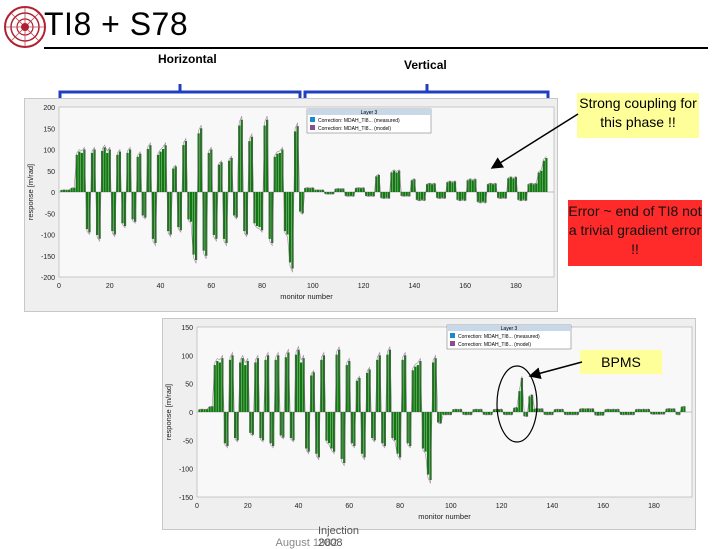 The image size is (720, 549). Describe the element at coordinates (306, 296) in the screenshot. I see `x-axis-label: monitor number` at that location.